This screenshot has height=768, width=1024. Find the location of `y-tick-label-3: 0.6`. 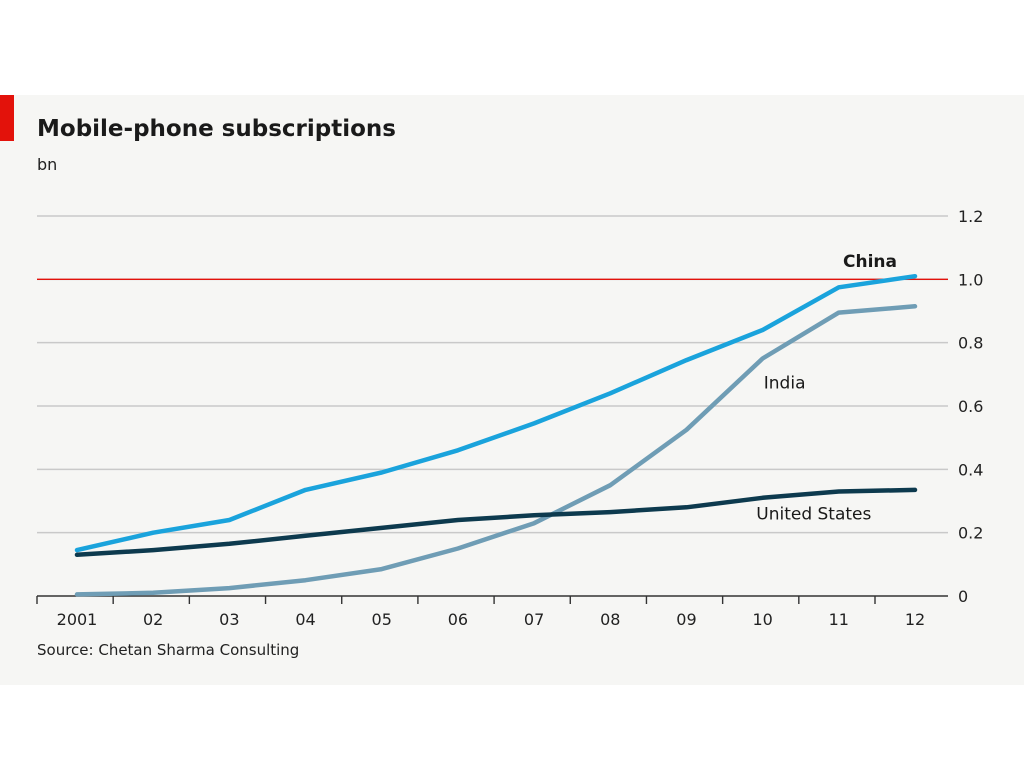

y-tick-label-3: 0.6 is located at coordinates (970, 406).